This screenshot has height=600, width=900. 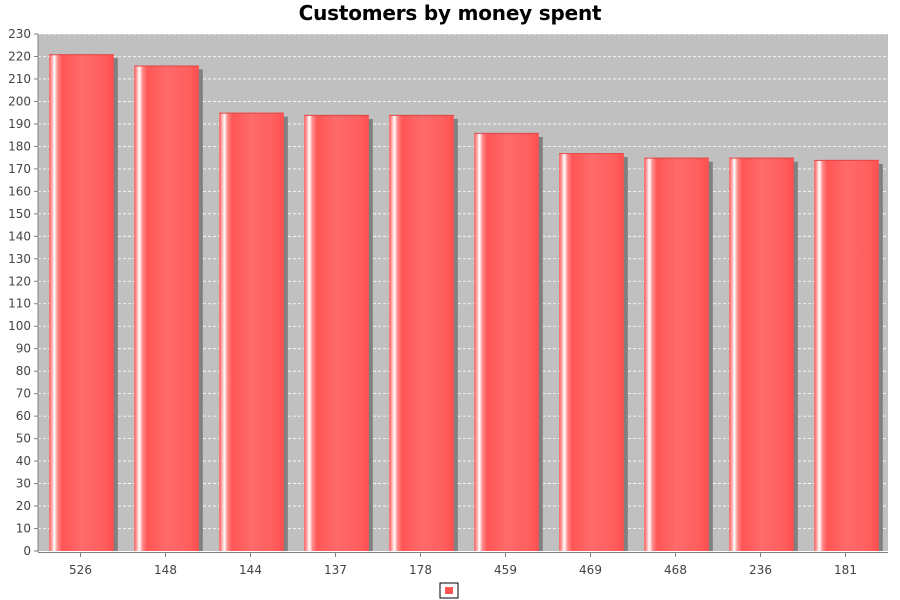 What do you see at coordinates (19, 146) in the screenshot?
I see `y-tick-label: 180` at bounding box center [19, 146].